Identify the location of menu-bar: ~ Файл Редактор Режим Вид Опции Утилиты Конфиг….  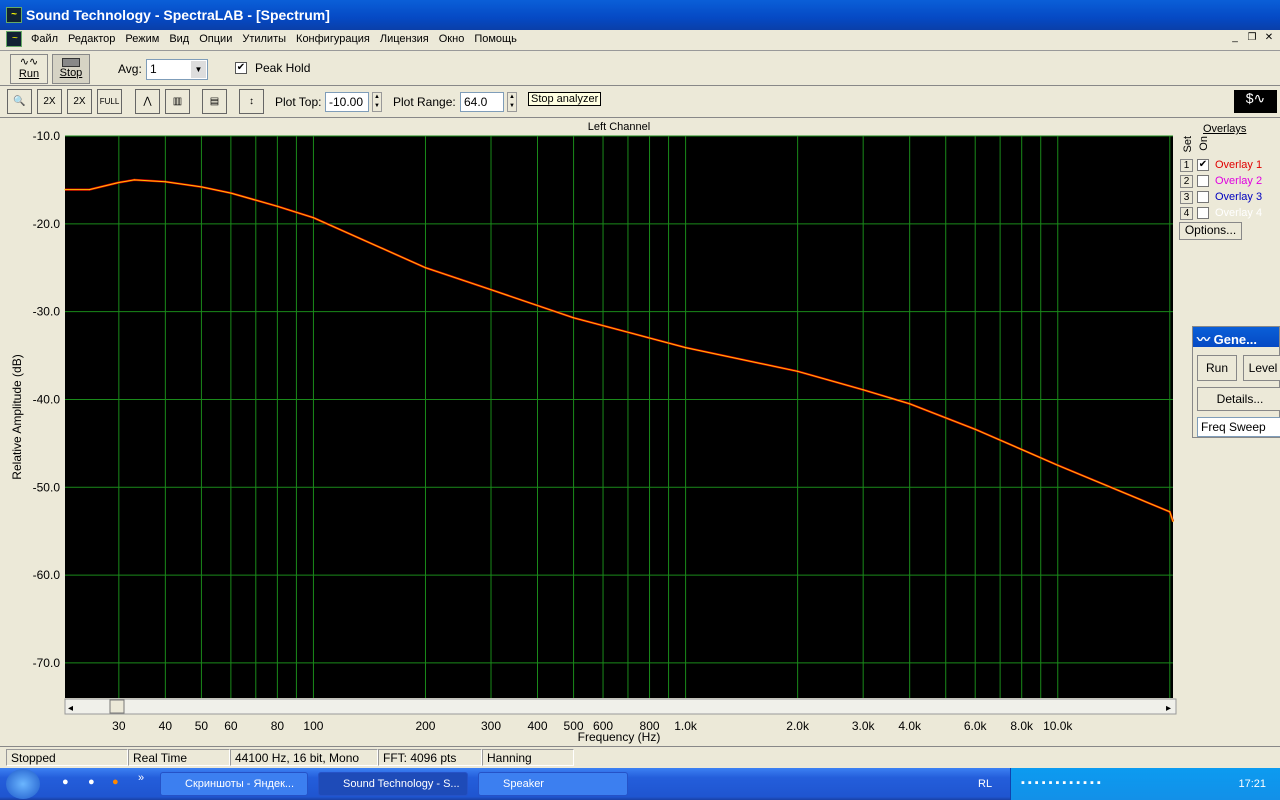
(640, 39).